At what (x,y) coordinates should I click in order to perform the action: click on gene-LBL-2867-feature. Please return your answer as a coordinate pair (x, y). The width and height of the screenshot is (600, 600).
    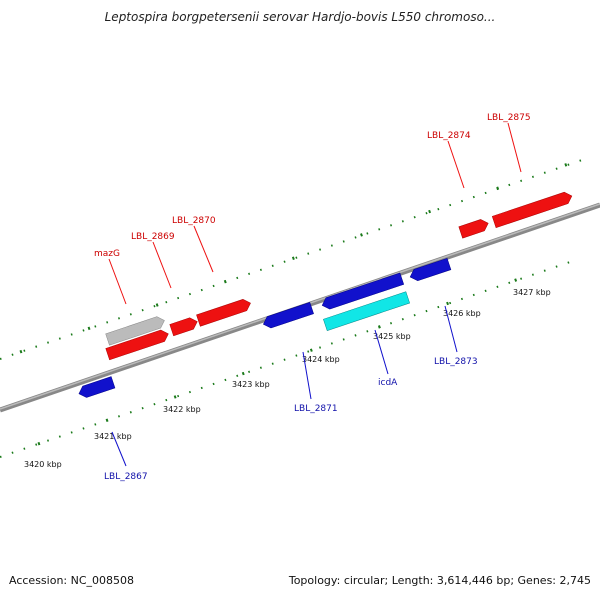
    Looking at the image, I should click on (96, 388).